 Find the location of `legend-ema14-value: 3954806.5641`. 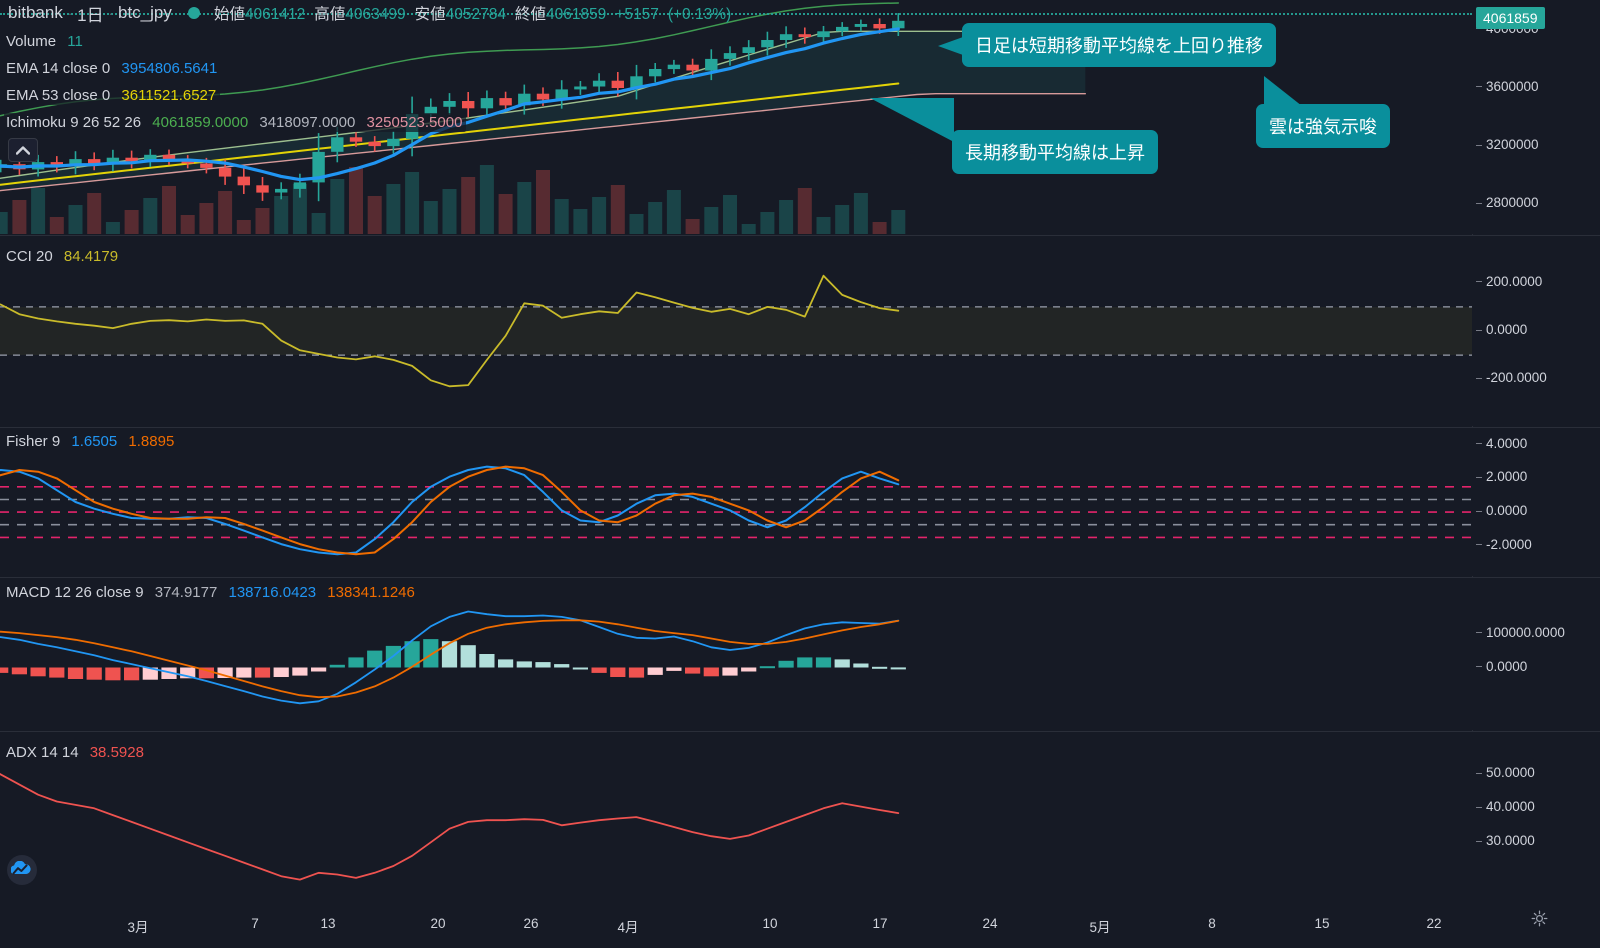

legend-ema14-value: 3954806.5641 is located at coordinates (169, 68).